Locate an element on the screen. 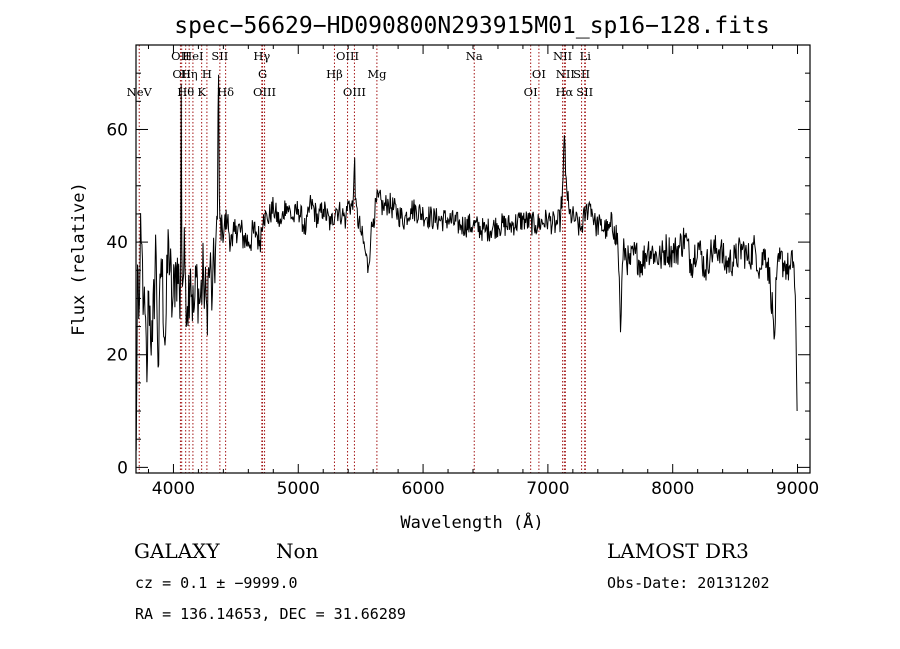 The image size is (900, 649). observation-date: Obs-Date: 20131202 is located at coordinates (688, 583).